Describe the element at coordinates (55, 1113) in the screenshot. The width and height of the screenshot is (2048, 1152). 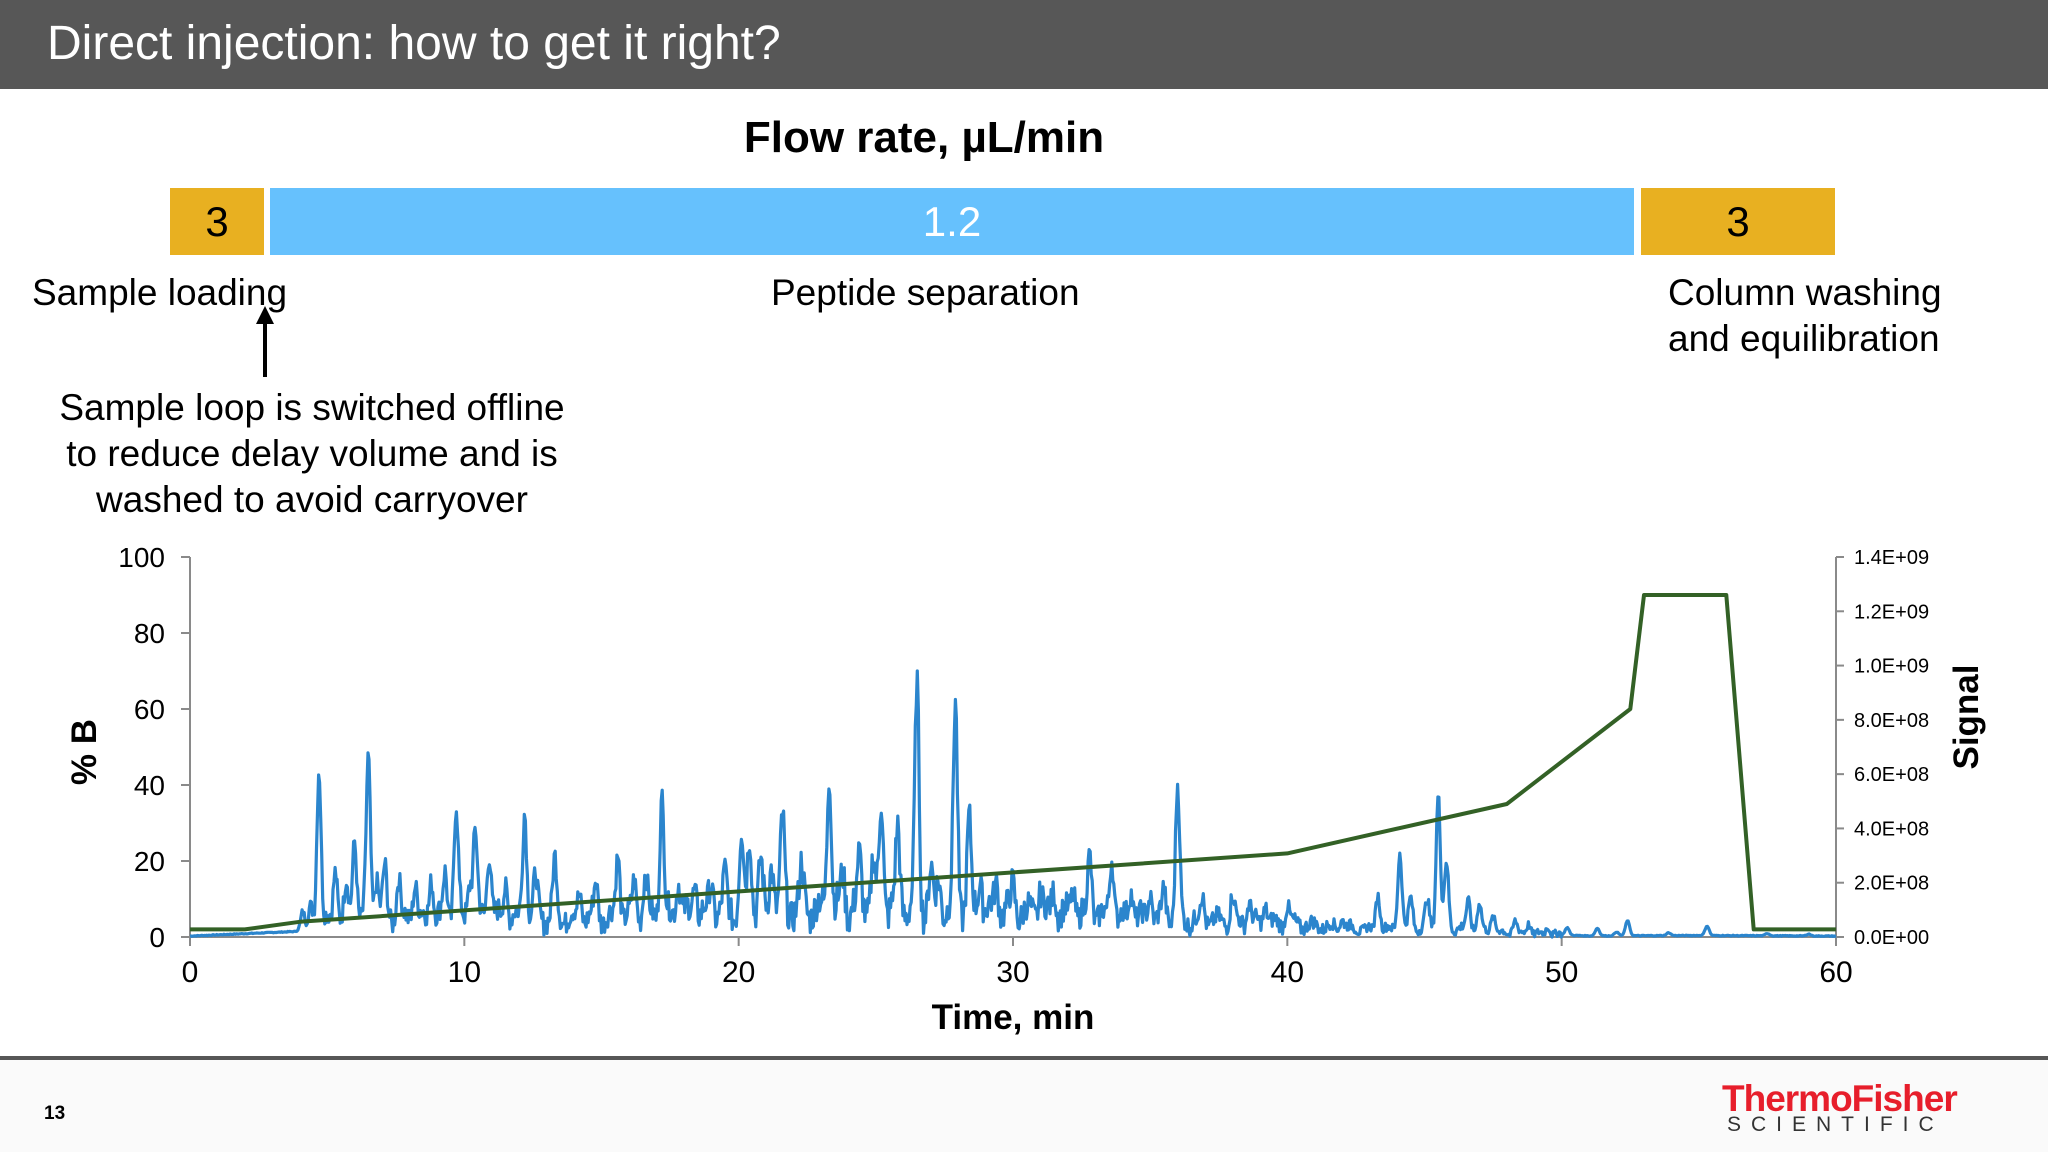
I see `page-number: 13` at that location.